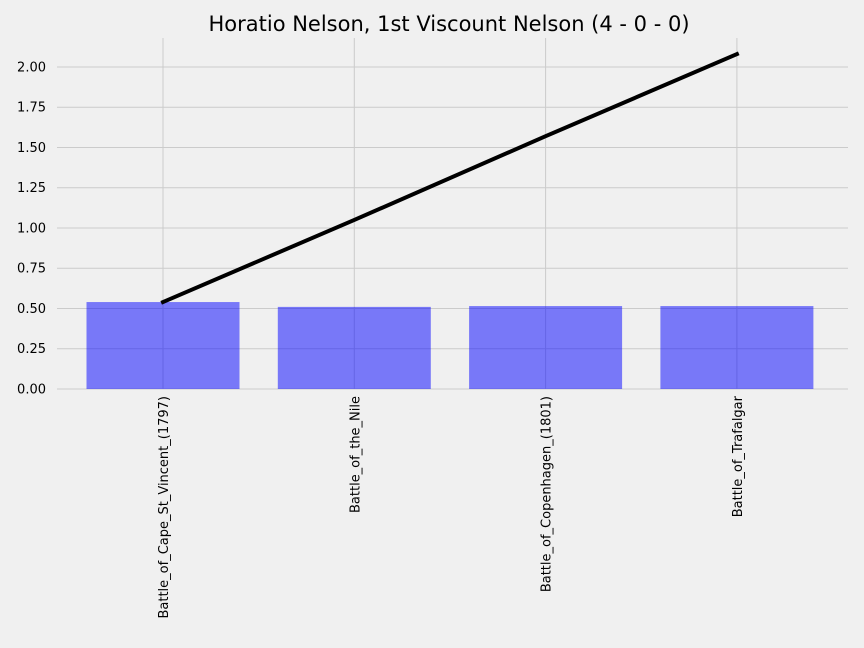  I want to click on x-tick-label: Battle_of_Copenhagen_(1801), so click(547, 494).